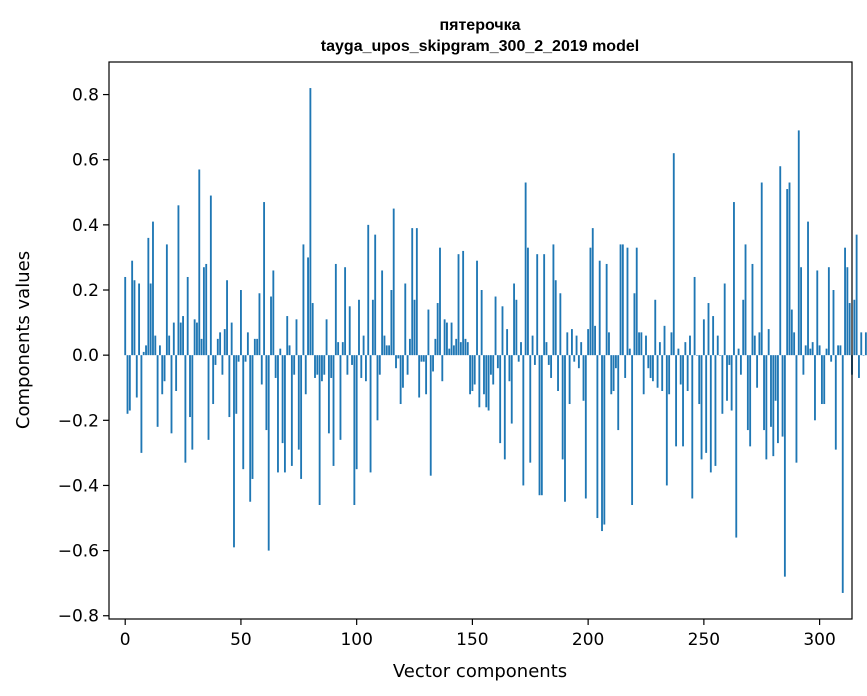 The height and width of the screenshot is (696, 867). Describe the element at coordinates (83, 356) in the screenshot. I see `y-axis-ticks: −0.8 −0.6 −0.4 −0.2 0.0 0.2 0.4 0.6 0.8` at that location.